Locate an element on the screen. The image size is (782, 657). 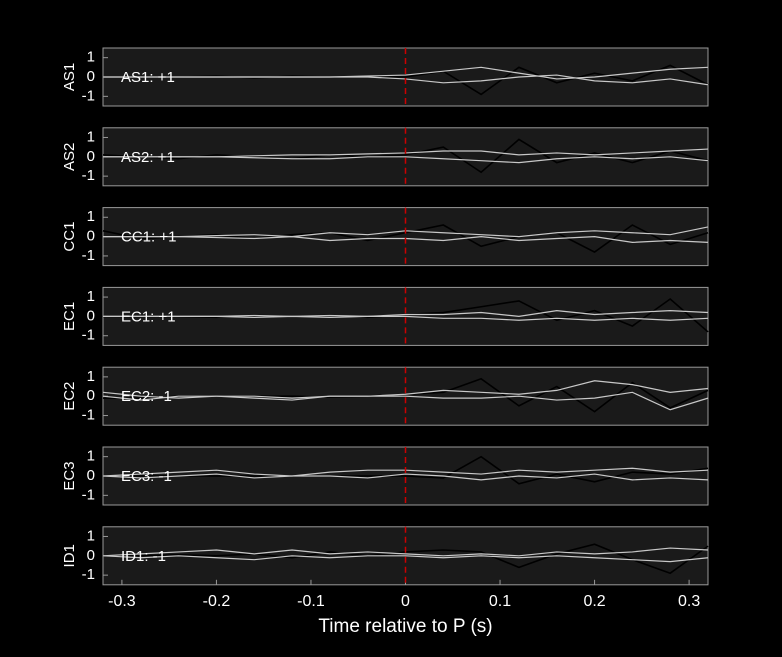
y-axis-label: ID1 is located at coordinates (69, 555).